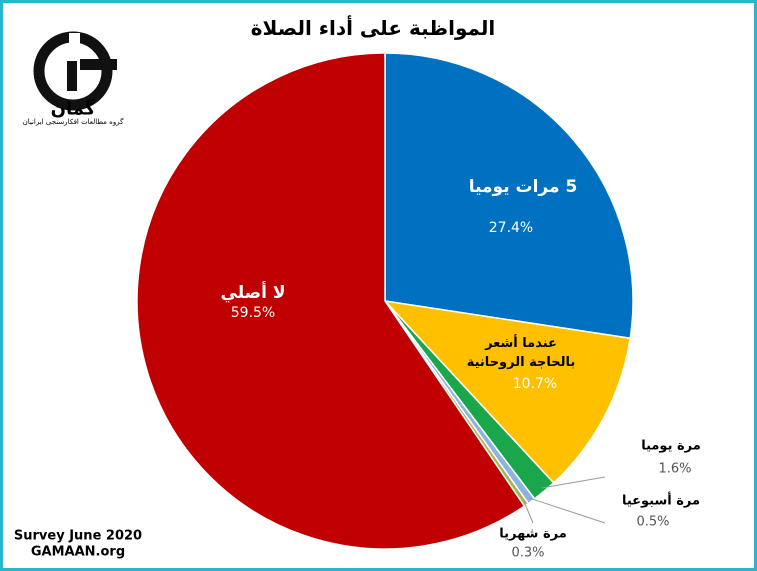 The image size is (757, 571). I want to click on logo-mark, so click(75, 71).